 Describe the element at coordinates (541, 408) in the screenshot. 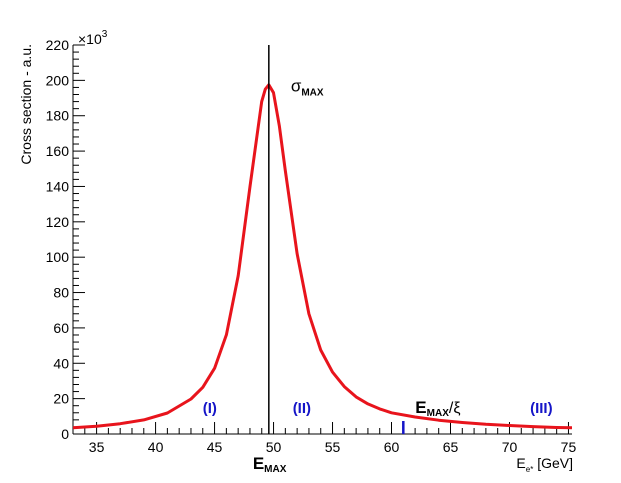

I see `region-label: (III)` at that location.